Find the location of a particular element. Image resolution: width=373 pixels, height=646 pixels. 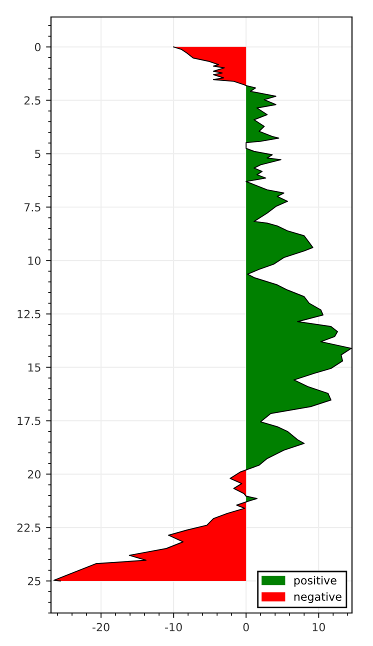

y-tick-label: 5 is located at coordinates (37, 154).